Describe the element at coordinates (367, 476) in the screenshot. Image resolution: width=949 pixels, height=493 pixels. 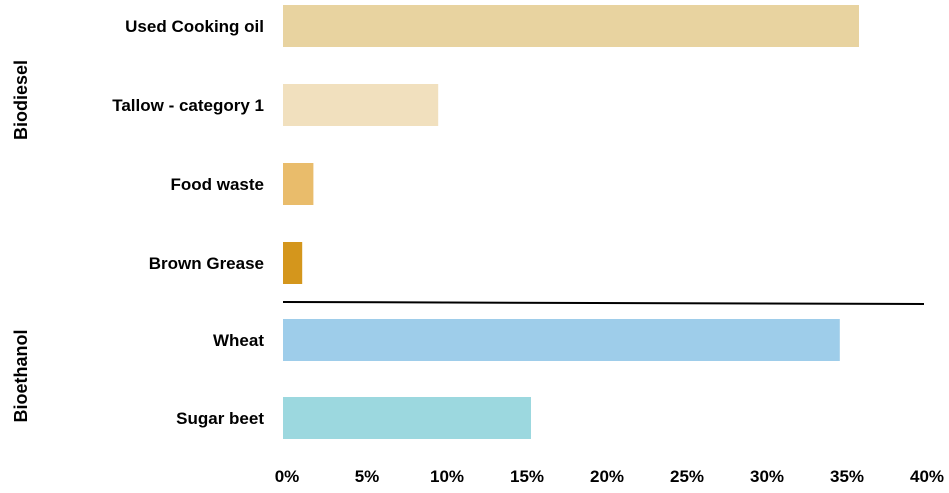
I see `x-tick-label: 5%` at that location.